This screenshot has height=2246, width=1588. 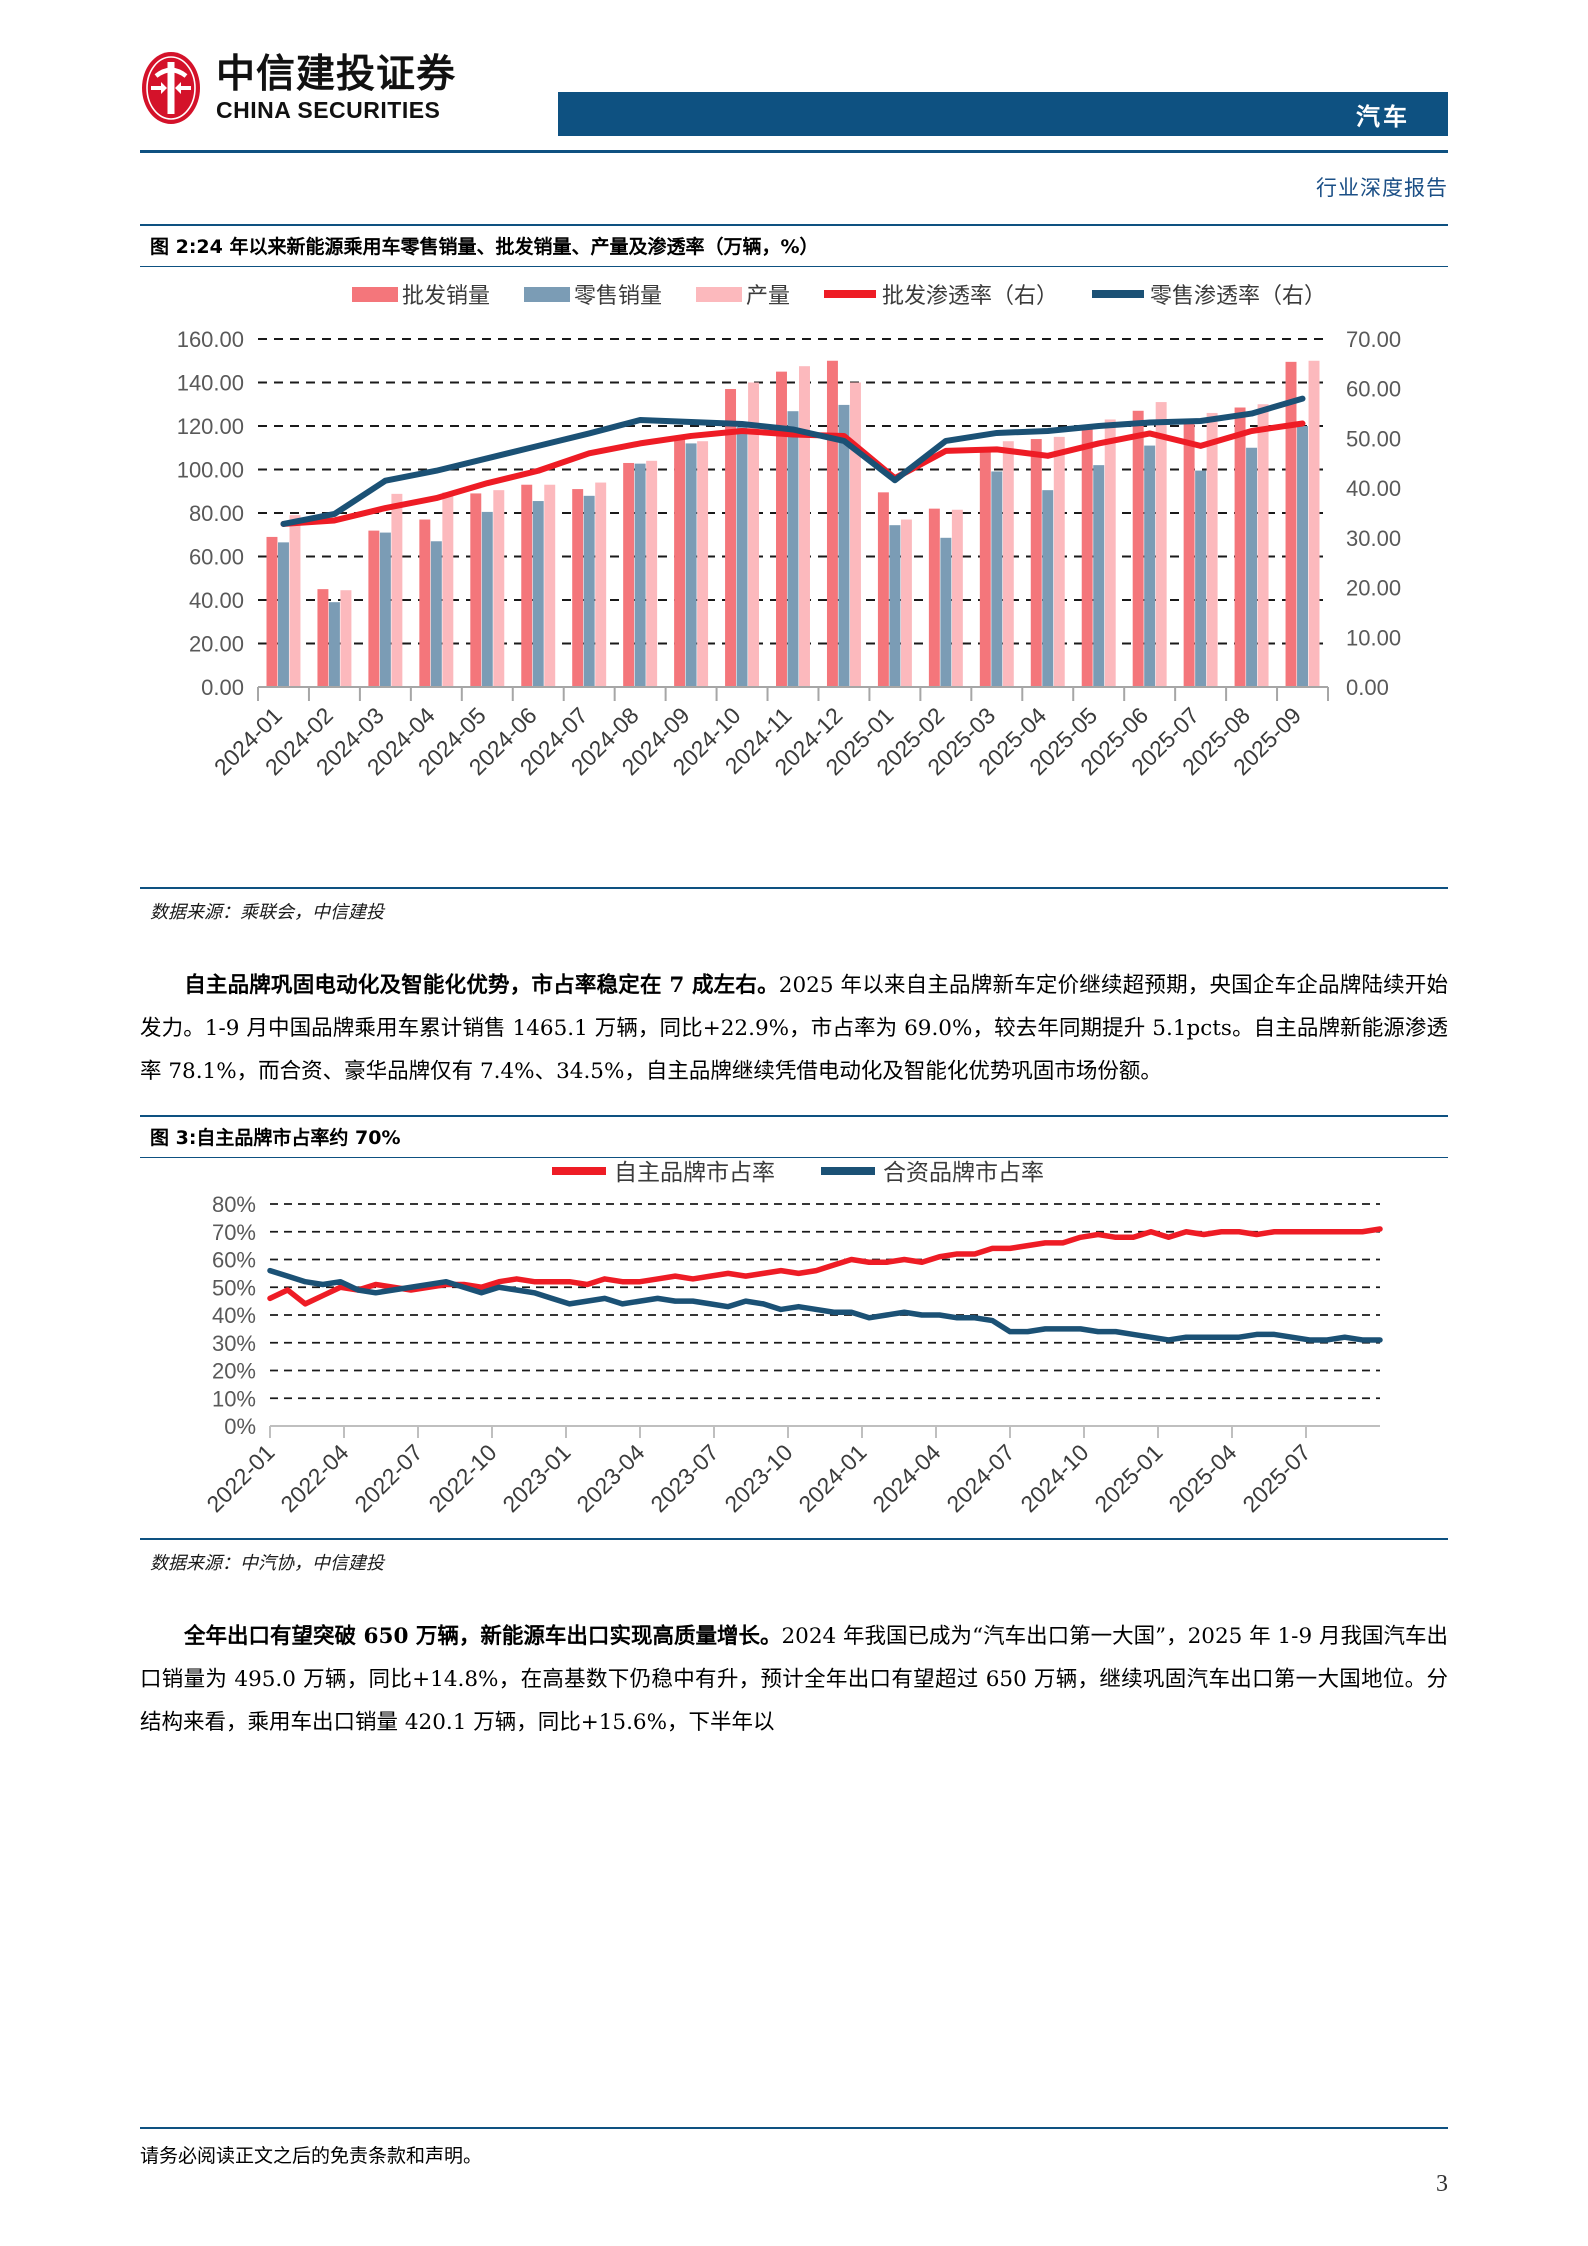 What do you see at coordinates (234, 1371) in the screenshot?
I see `y-axis-tick: 20%` at bounding box center [234, 1371].